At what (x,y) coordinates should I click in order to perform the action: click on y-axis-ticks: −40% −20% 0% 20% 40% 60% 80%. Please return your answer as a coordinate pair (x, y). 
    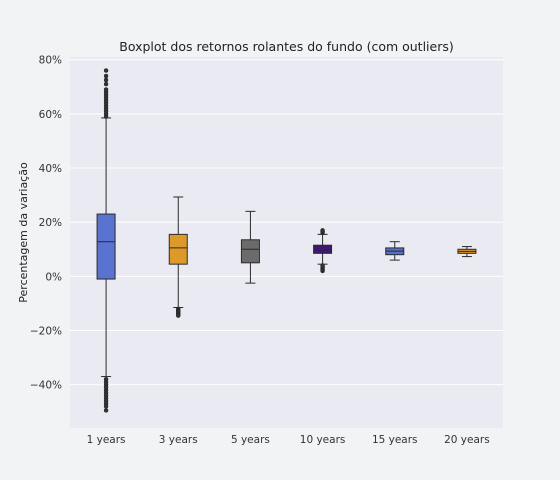
    Looking at the image, I should click on (46, 223).